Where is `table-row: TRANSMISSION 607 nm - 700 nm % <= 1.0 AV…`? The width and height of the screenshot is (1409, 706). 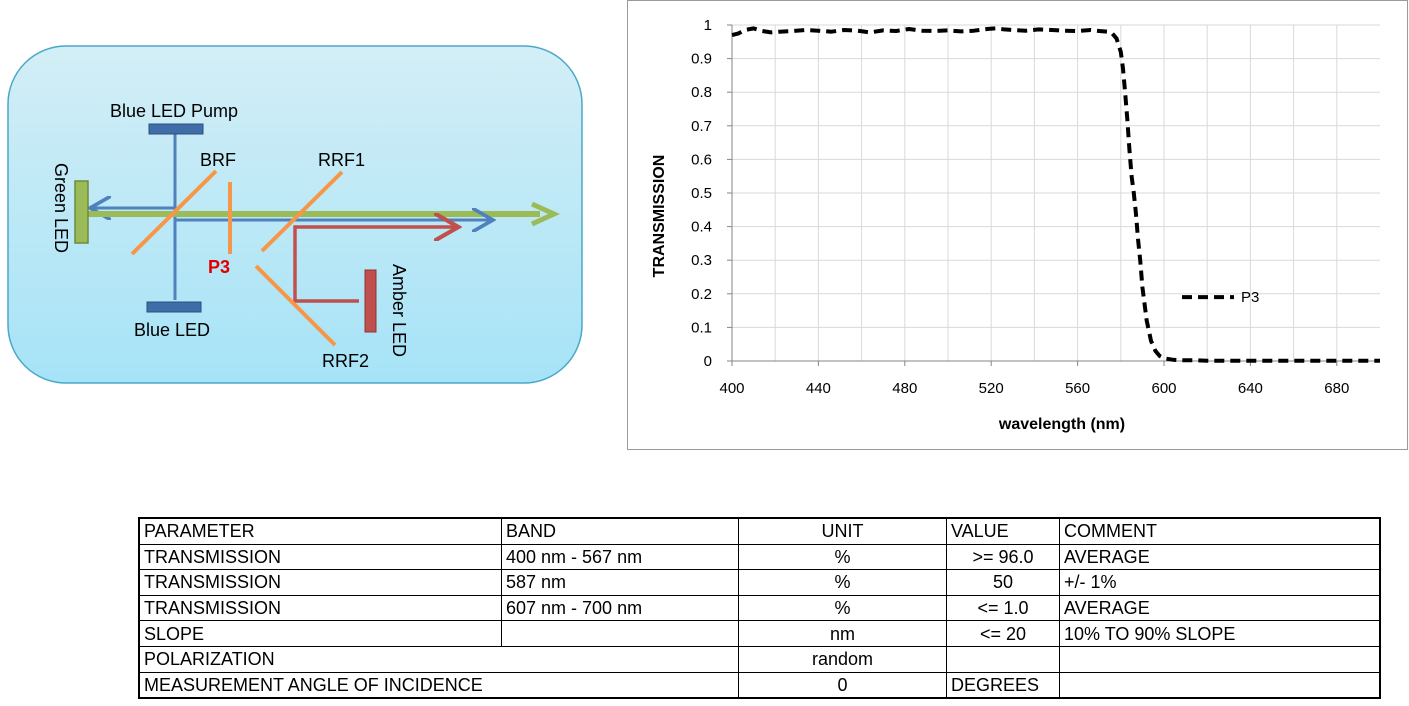 table-row: TRANSMISSION 607 nm - 700 nm % <= 1.0 AV… is located at coordinates (759, 608).